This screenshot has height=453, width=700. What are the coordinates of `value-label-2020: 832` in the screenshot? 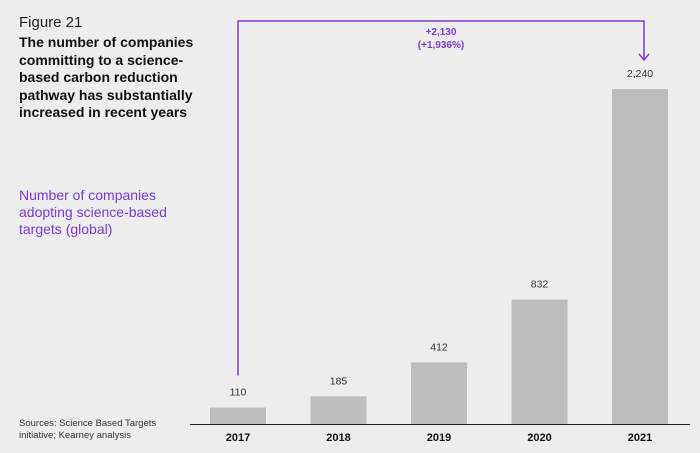 It's located at (540, 285).